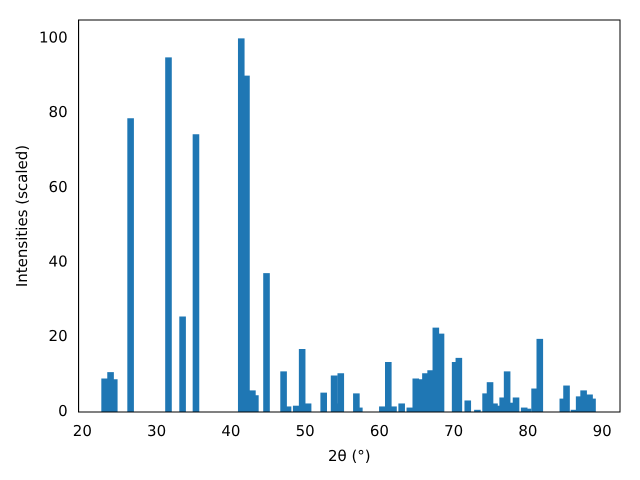  What do you see at coordinates (58, 336) in the screenshot?
I see `y-tick-label: 20` at bounding box center [58, 336].